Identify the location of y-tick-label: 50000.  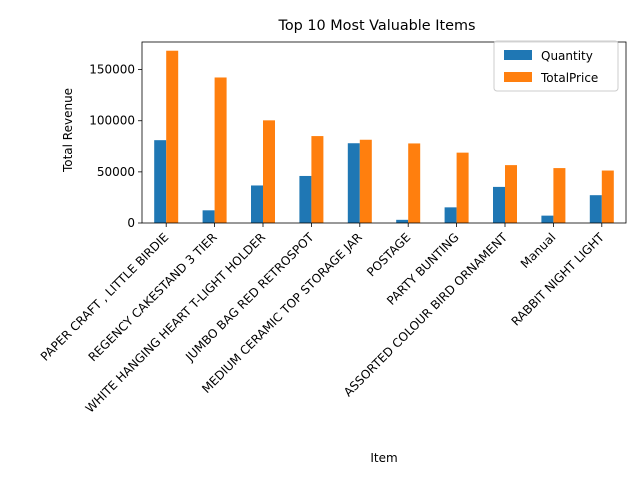
(116, 172).